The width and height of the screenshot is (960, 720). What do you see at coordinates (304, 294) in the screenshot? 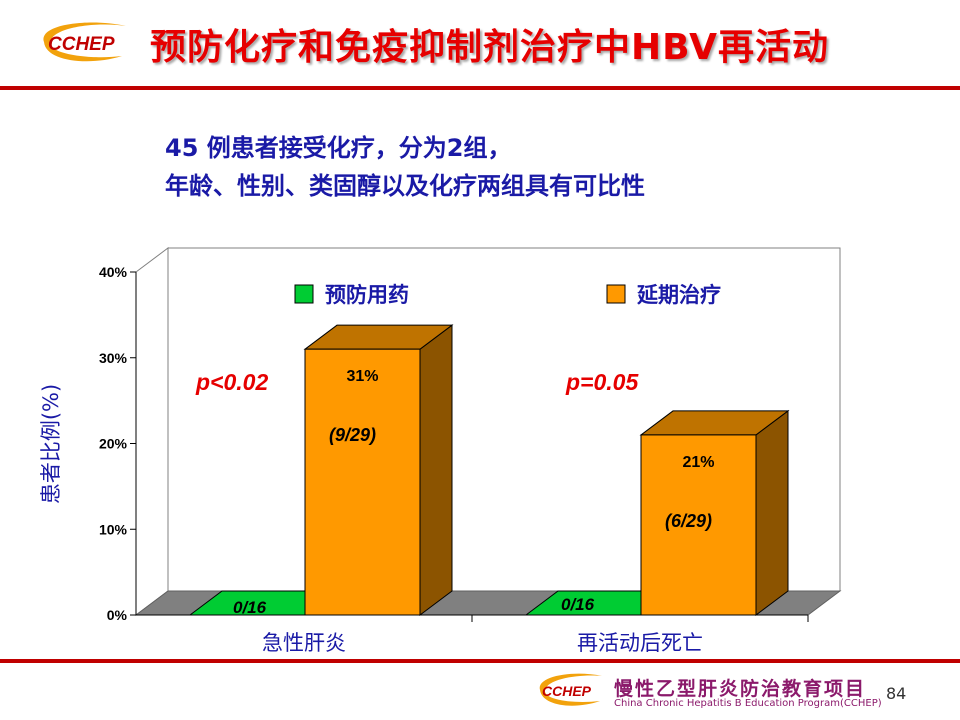
I see `legend-swatch-preventive` at bounding box center [304, 294].